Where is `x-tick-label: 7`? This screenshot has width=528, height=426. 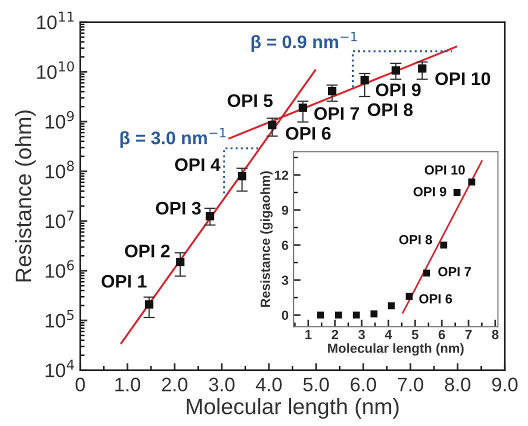 x-tick-label: 7 is located at coordinates (468, 335).